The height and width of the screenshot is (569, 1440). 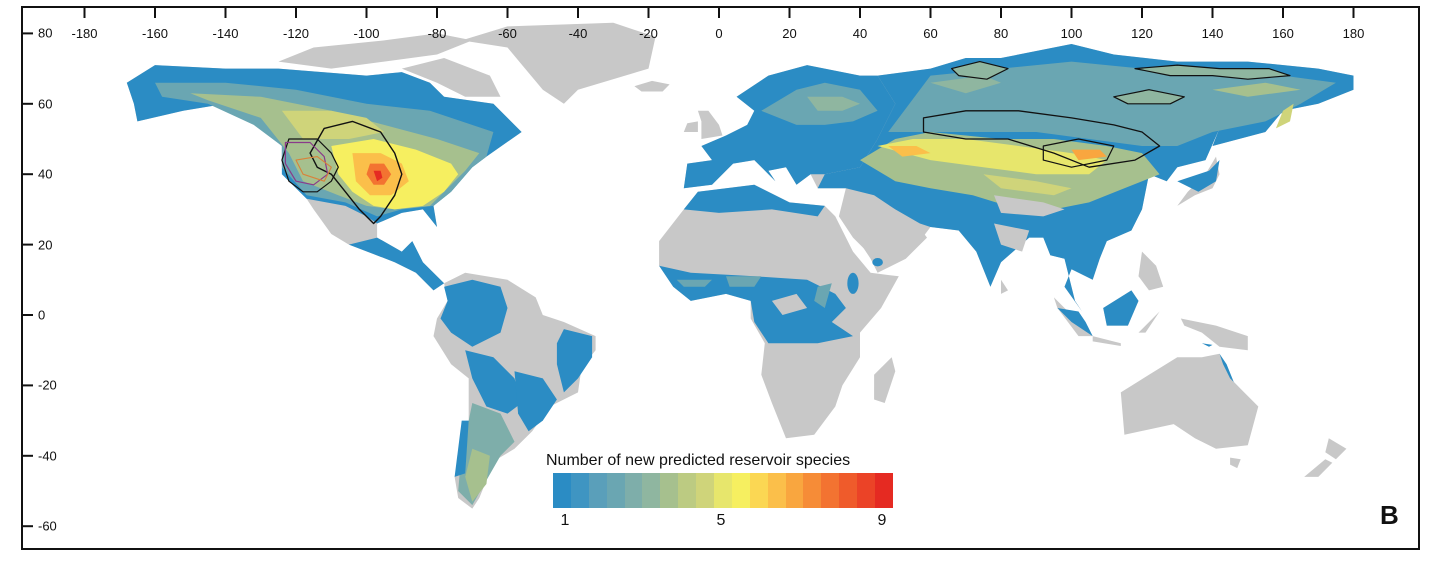 I want to click on europe-mid, so click(x=833, y=103).